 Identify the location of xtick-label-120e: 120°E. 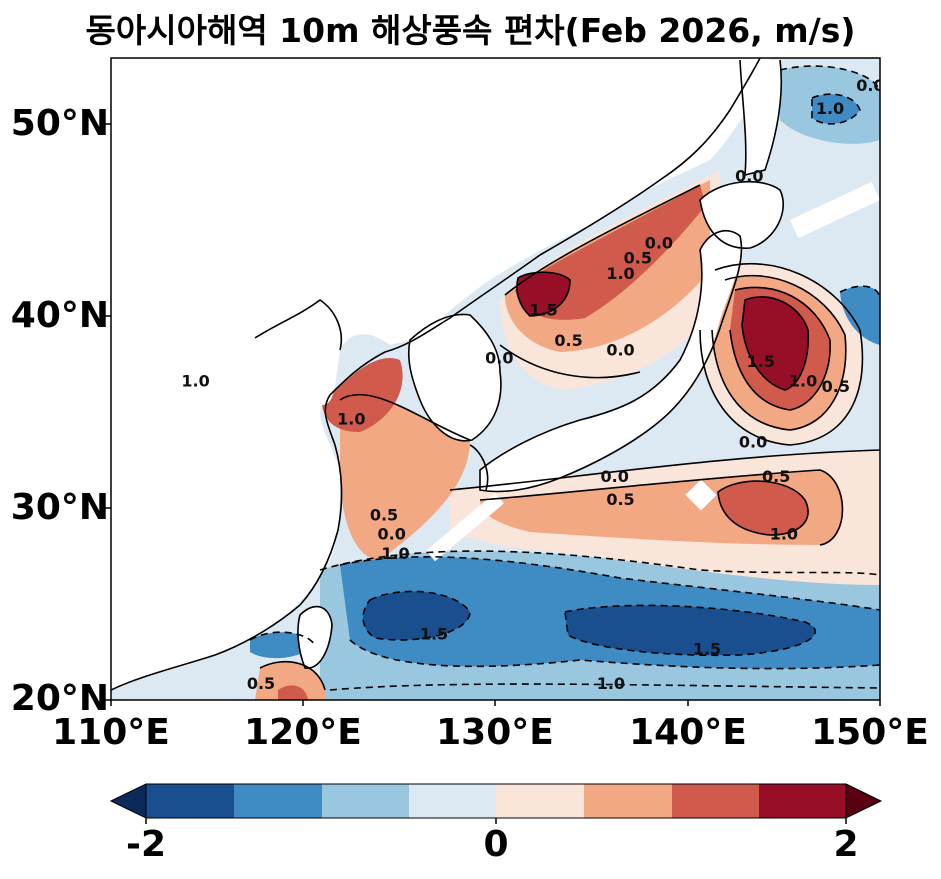
(303, 732).